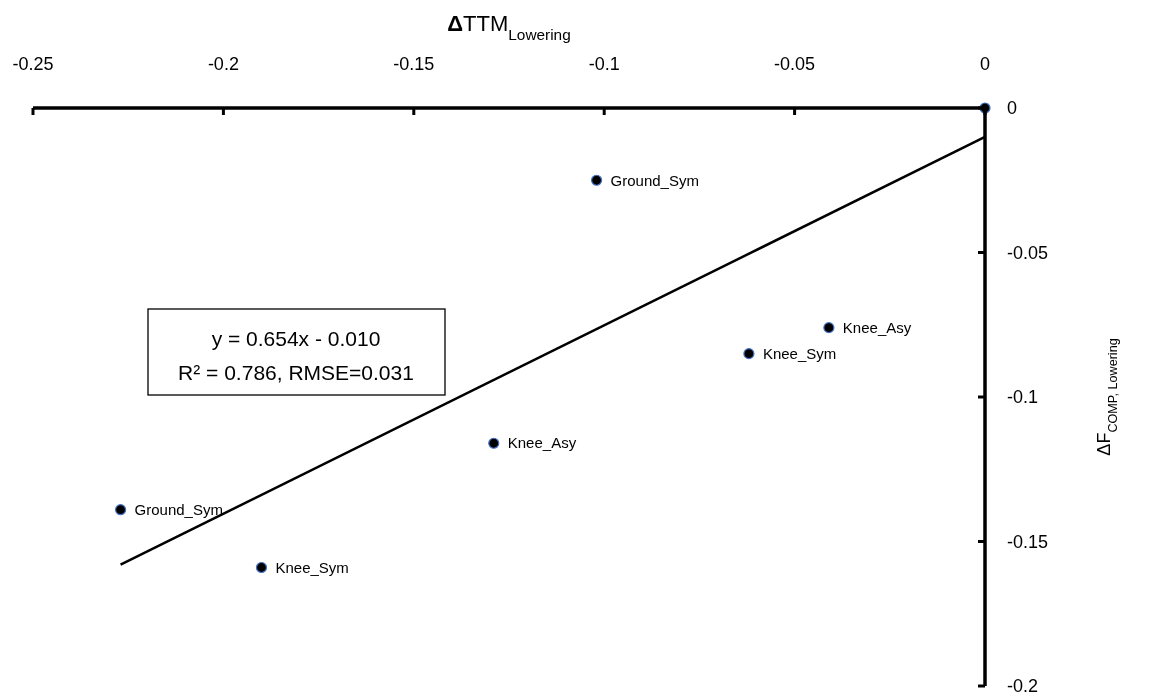 This screenshot has height=698, width=1157. Describe the element at coordinates (296, 373) in the screenshot. I see `annotation: R² = 0.786, RMSE=0.031` at that location.